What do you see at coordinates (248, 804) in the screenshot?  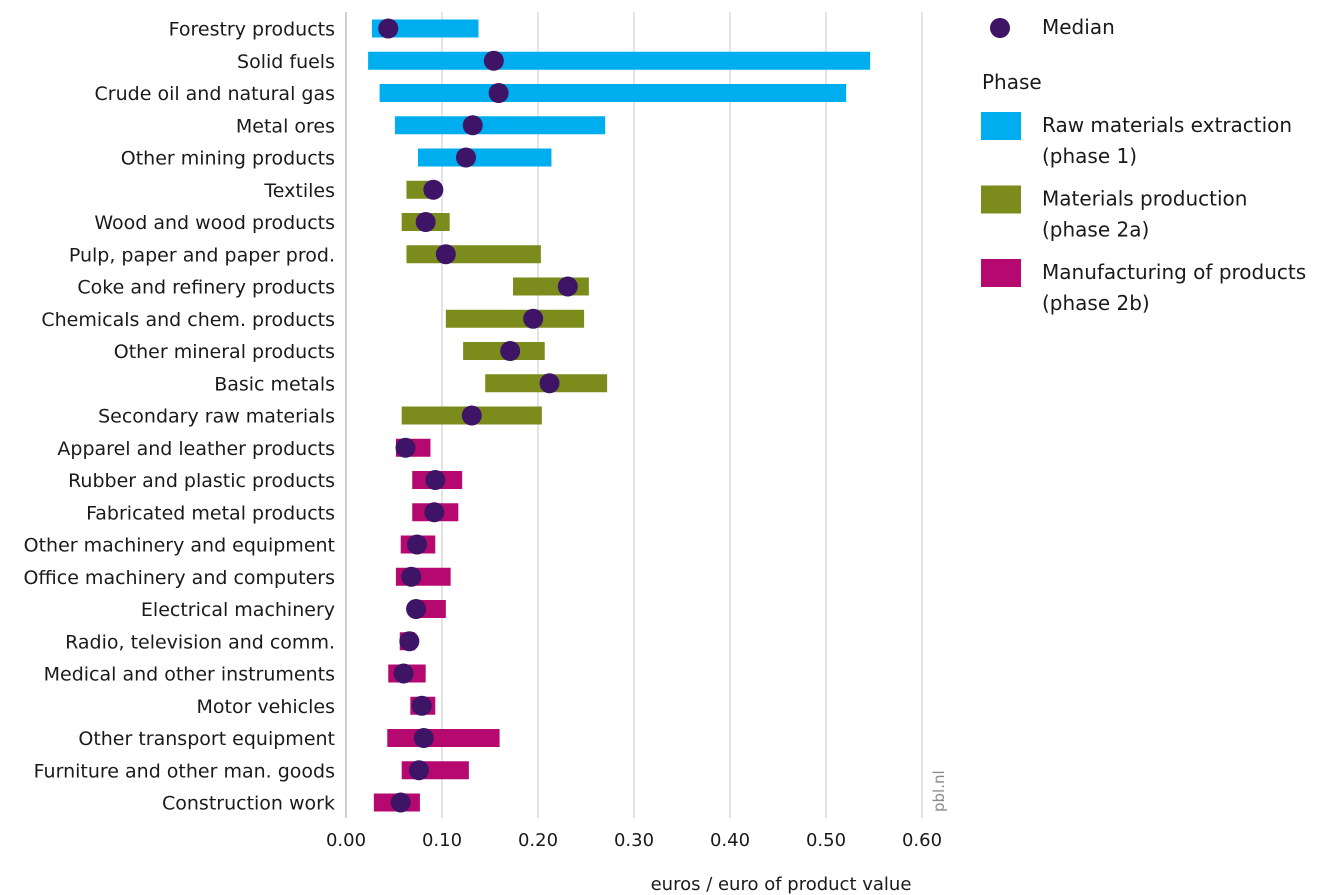 I see `category-label: Construction work` at bounding box center [248, 804].